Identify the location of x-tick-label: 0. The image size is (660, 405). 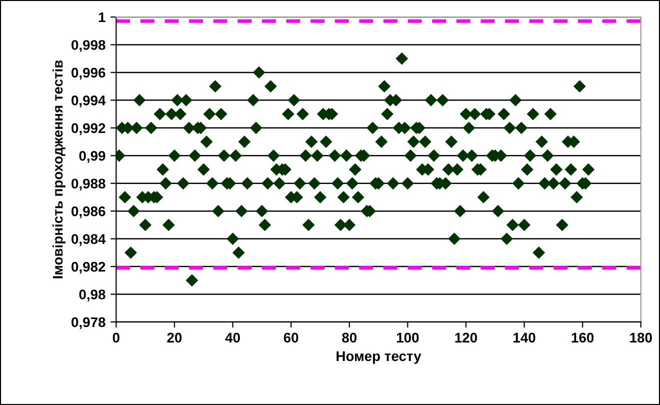
(116, 337).